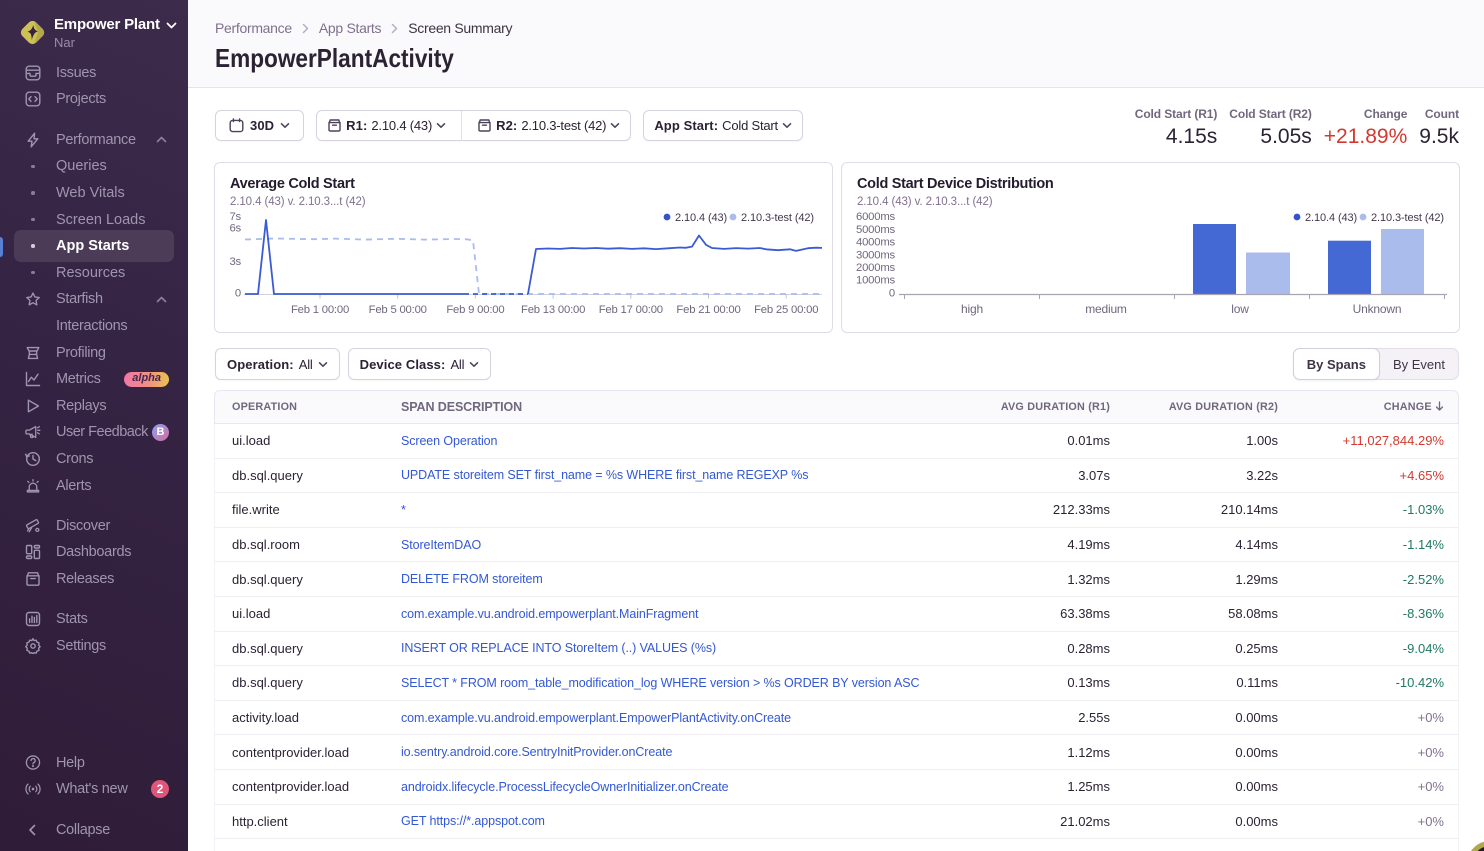 This screenshot has width=1484, height=851. I want to click on svg-text: high, so click(972, 309).